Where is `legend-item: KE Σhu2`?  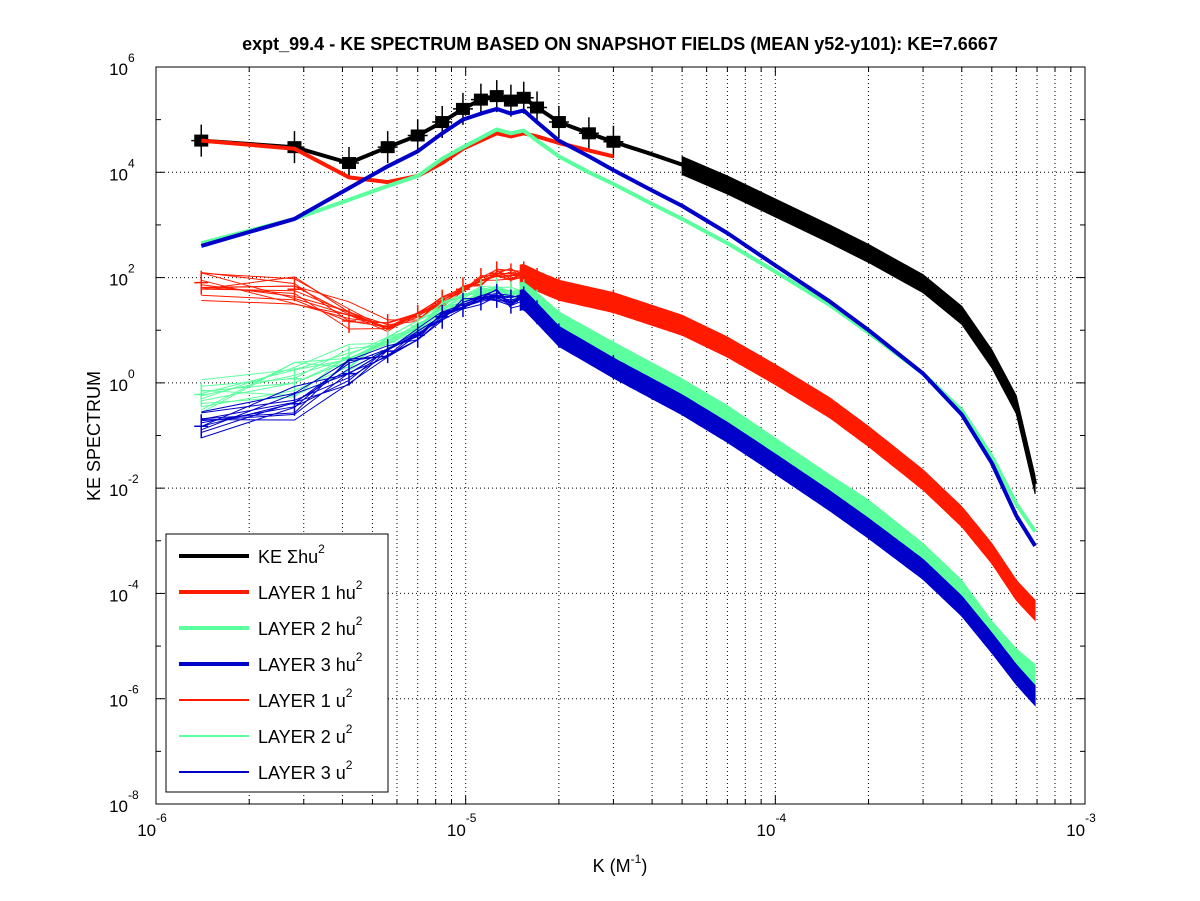 legend-item: KE Σhu2 is located at coordinates (252, 554).